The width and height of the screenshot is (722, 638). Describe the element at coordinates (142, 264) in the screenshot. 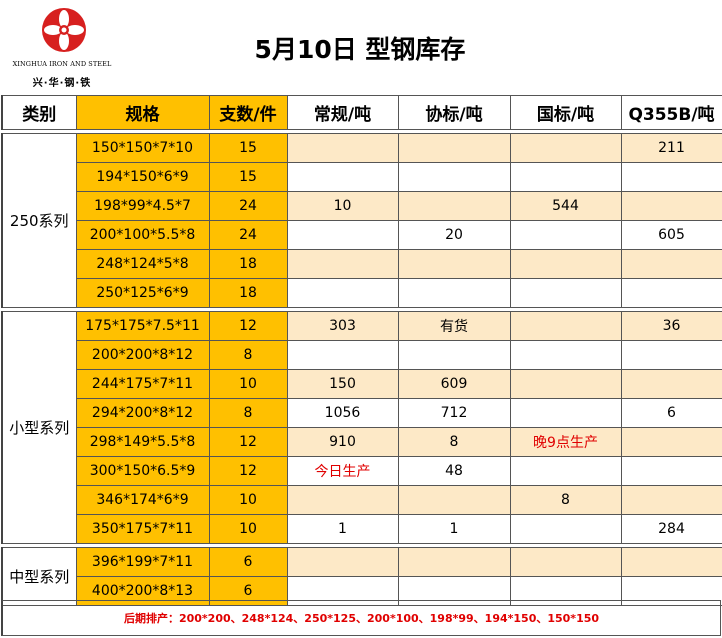

I see `spec-cell: 248*124*5*8` at that location.